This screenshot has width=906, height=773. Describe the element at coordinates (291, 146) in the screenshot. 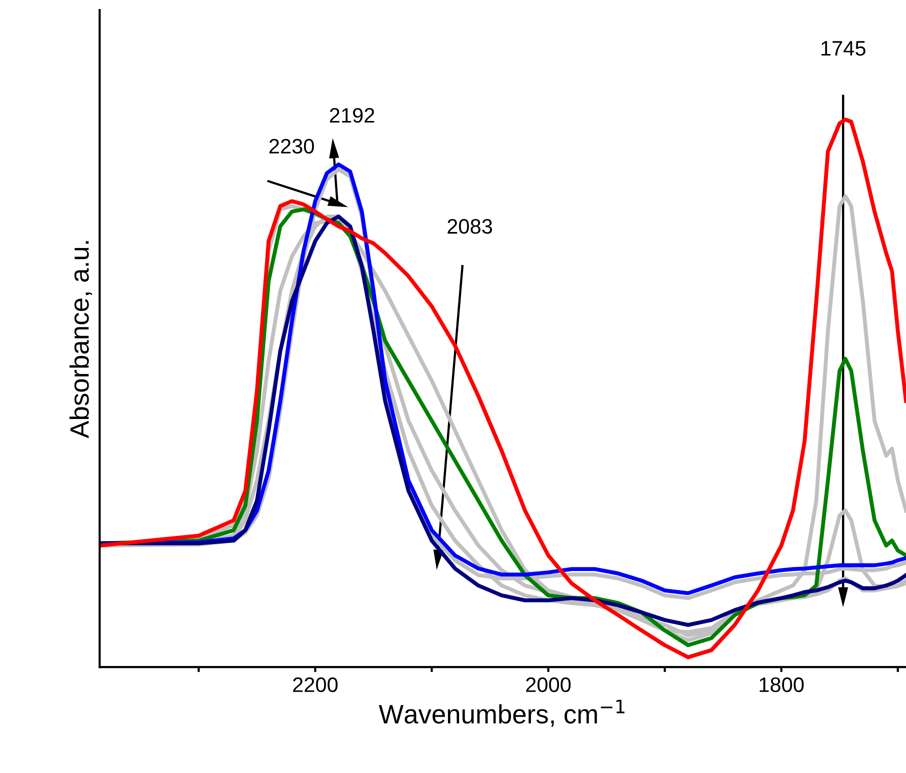

I see `annotation: 2230` at that location.